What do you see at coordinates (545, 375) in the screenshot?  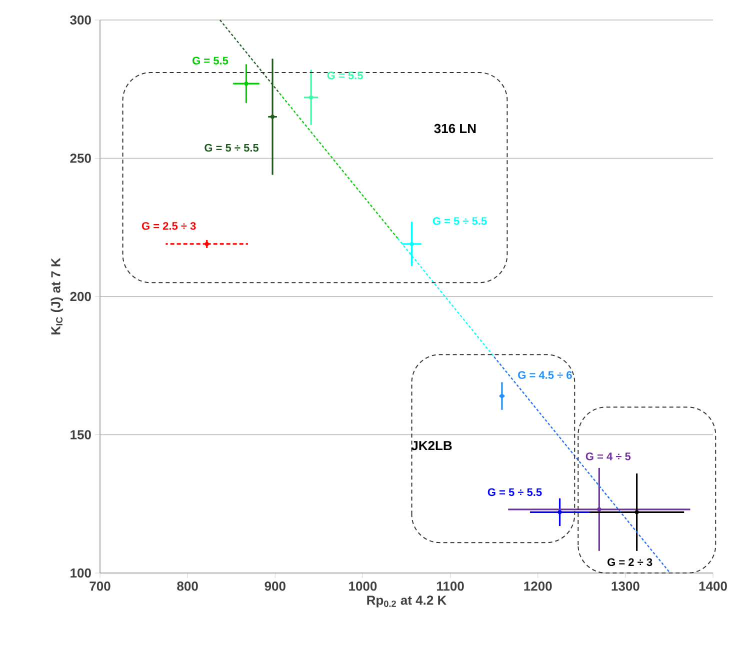 I see `annotation: G = 4.5 ÷ 6` at bounding box center [545, 375].